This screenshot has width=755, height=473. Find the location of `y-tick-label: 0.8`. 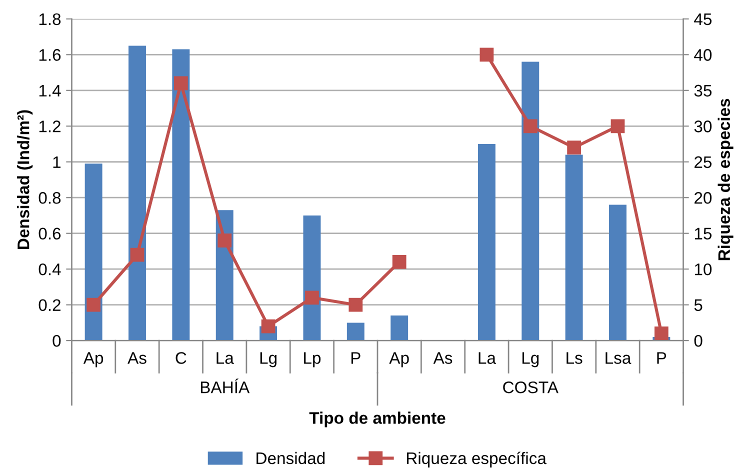

y-tick-label: 0.8 is located at coordinates (49, 198).